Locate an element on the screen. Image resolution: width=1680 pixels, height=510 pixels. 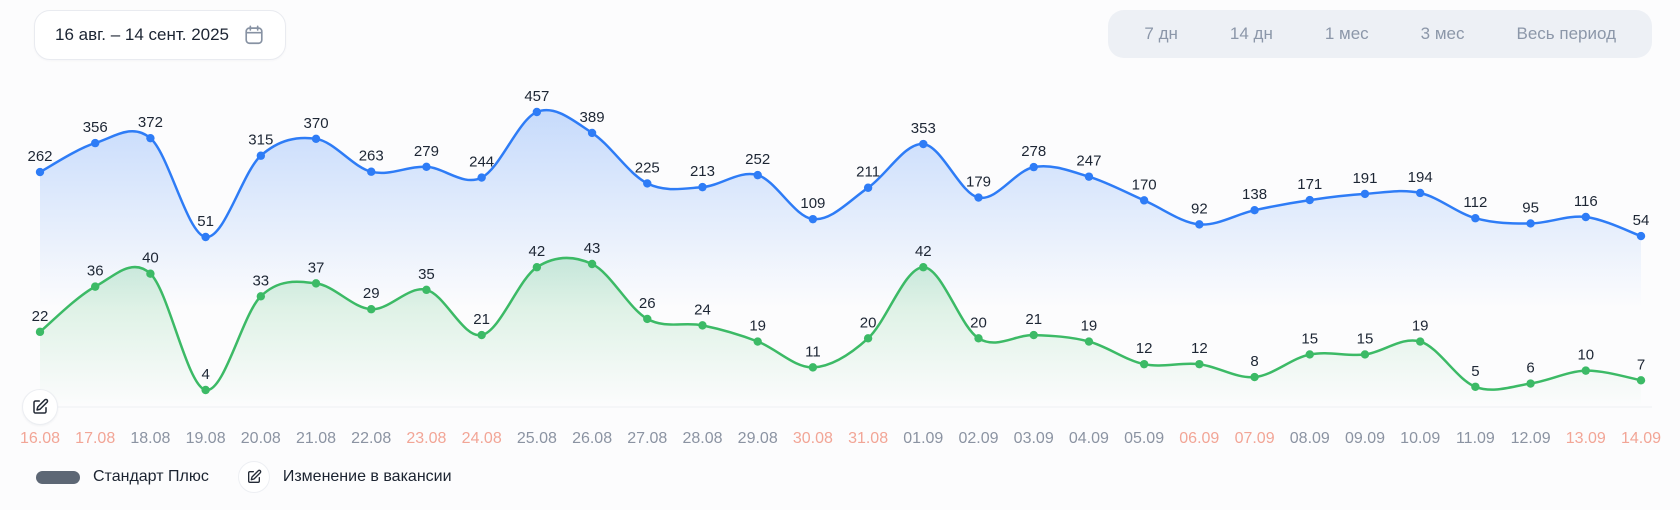
calendar-icon is located at coordinates (254, 35).